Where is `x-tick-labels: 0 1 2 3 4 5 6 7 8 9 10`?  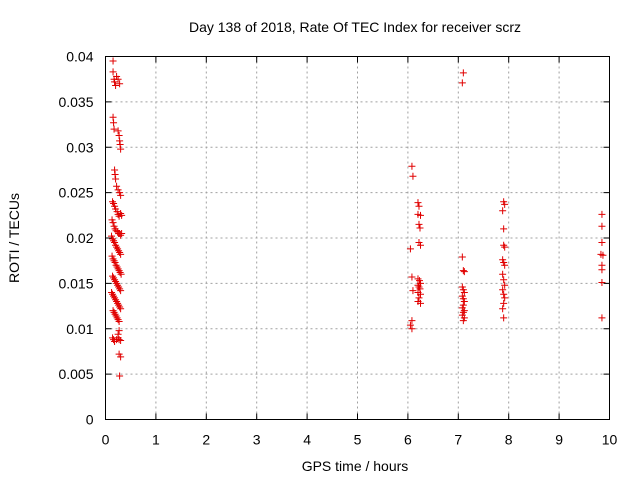
x-tick-labels: 0 1 2 3 4 5 6 7 8 9 10 is located at coordinates (360, 440).